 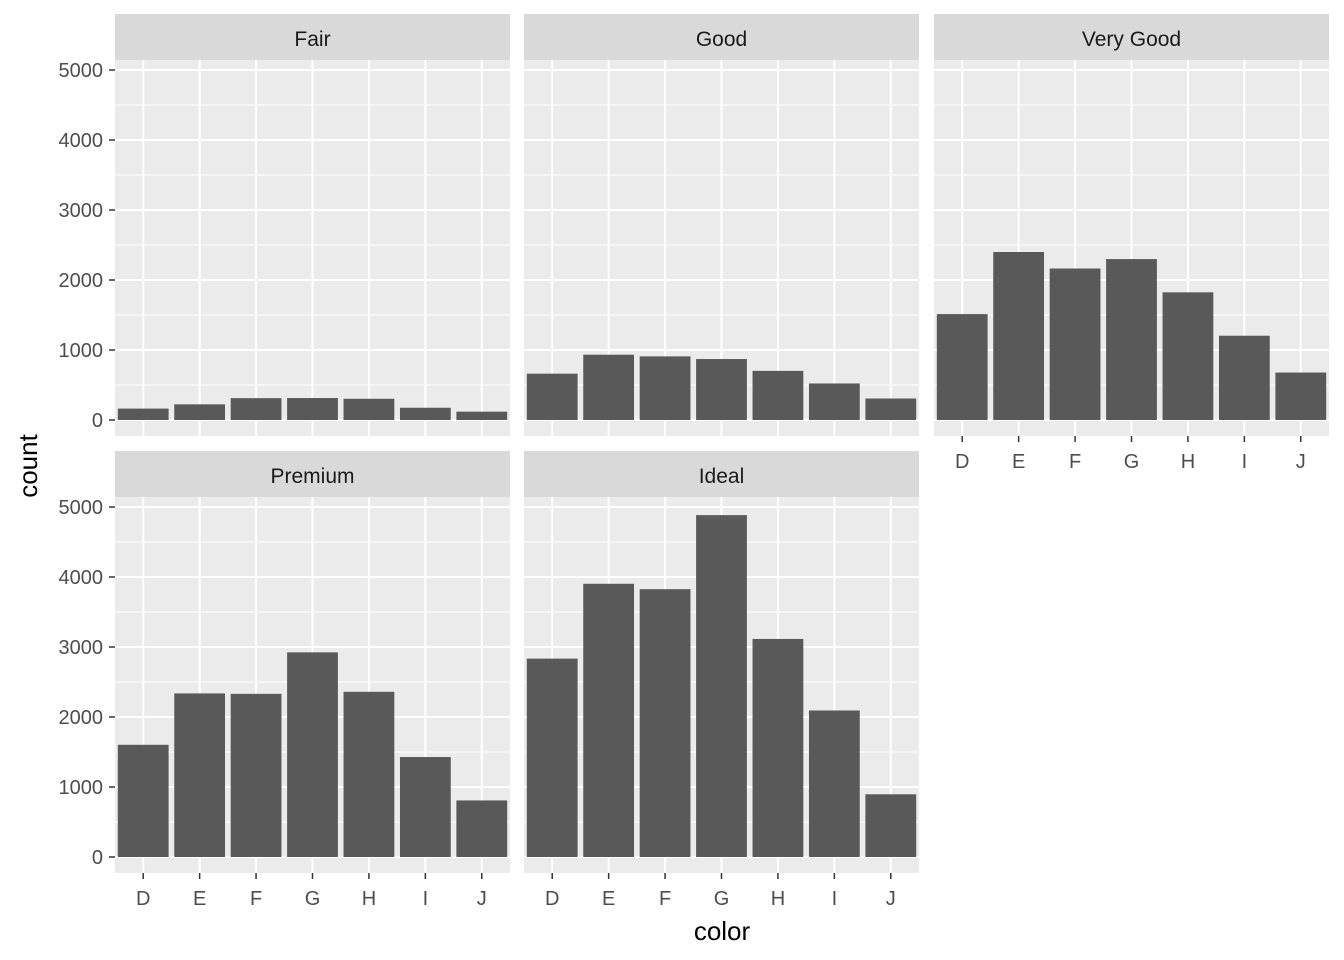 What do you see at coordinates (312, 39) in the screenshot?
I see `facet-strip-label: Fair` at bounding box center [312, 39].